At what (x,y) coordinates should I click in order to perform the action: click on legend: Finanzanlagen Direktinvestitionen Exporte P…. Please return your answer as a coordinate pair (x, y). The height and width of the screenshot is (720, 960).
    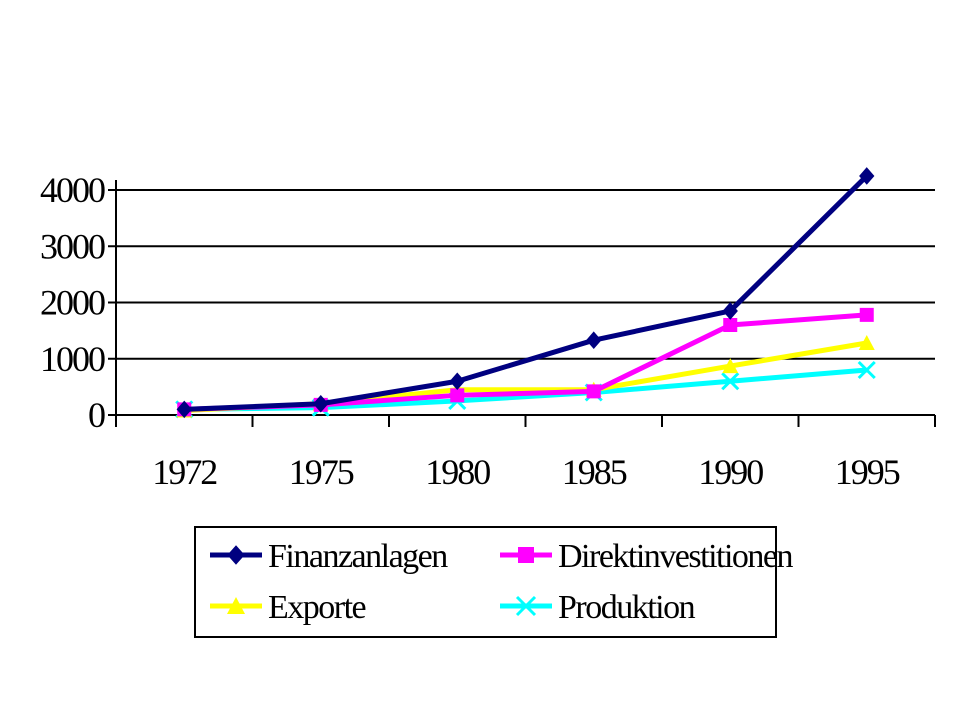
    Looking at the image, I should click on (494, 582).